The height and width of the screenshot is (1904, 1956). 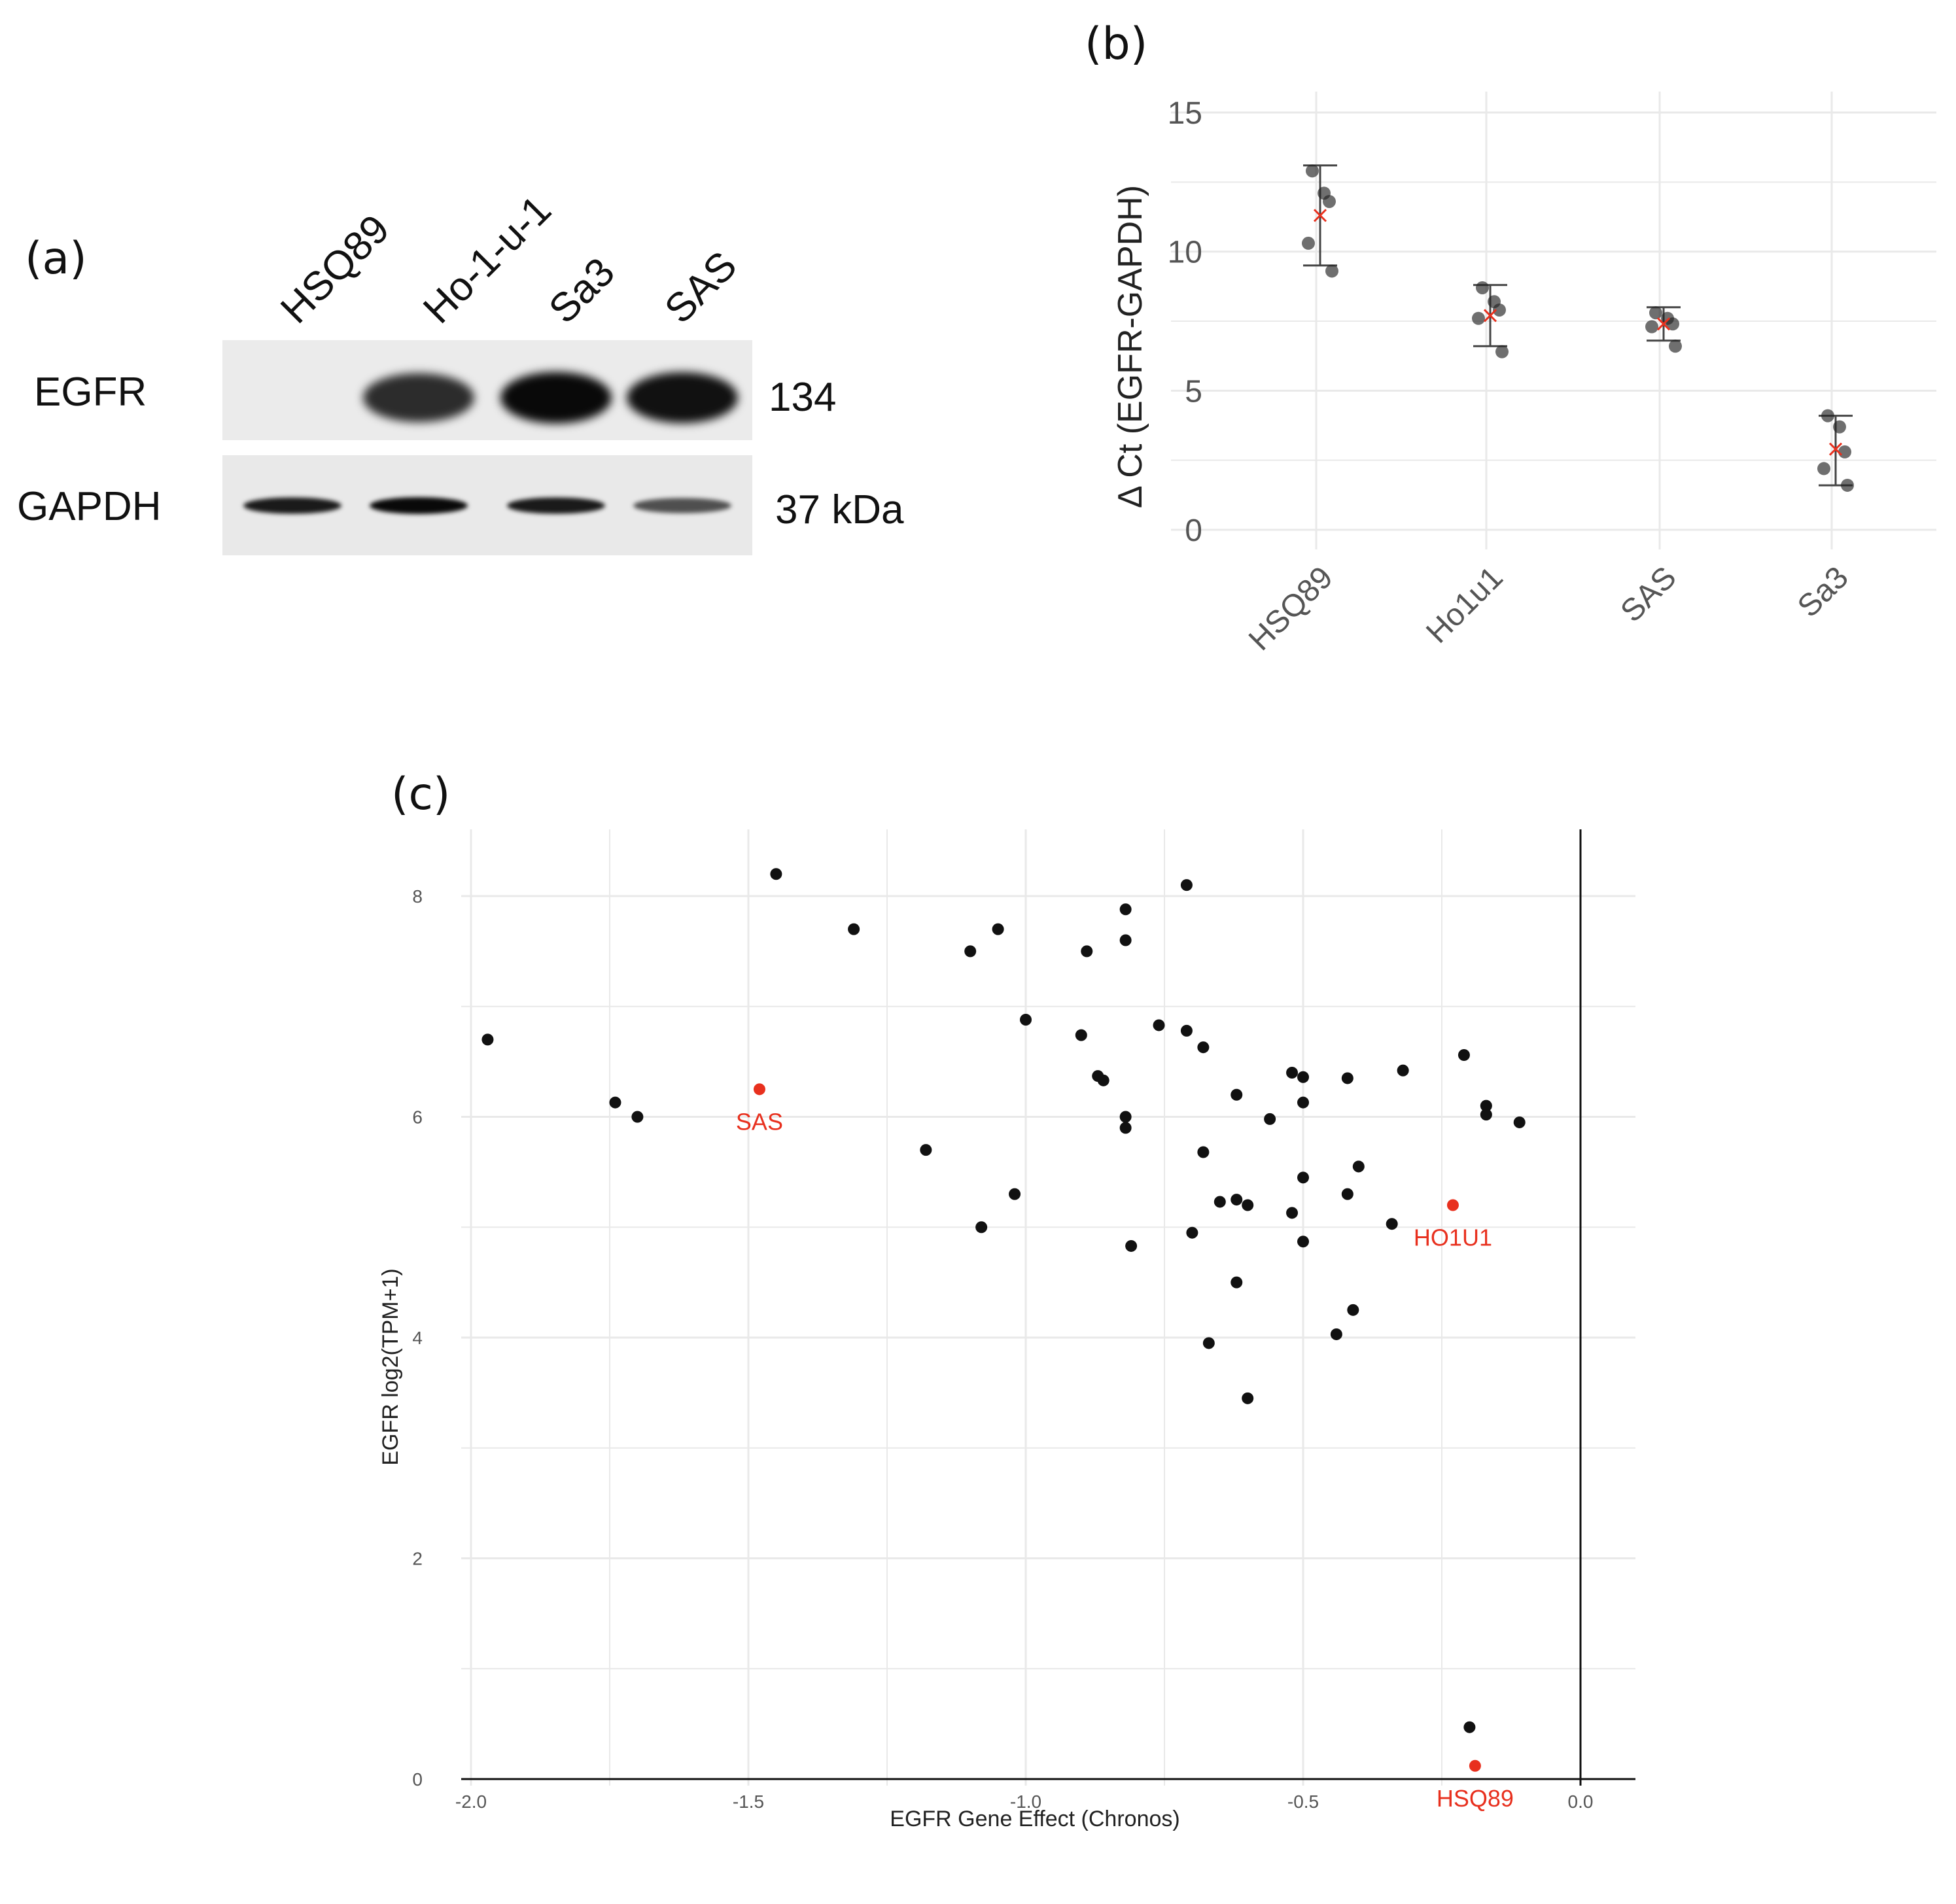 What do you see at coordinates (417, 1779) in the screenshot?
I see `panel-c-ytick-label: 0` at bounding box center [417, 1779].